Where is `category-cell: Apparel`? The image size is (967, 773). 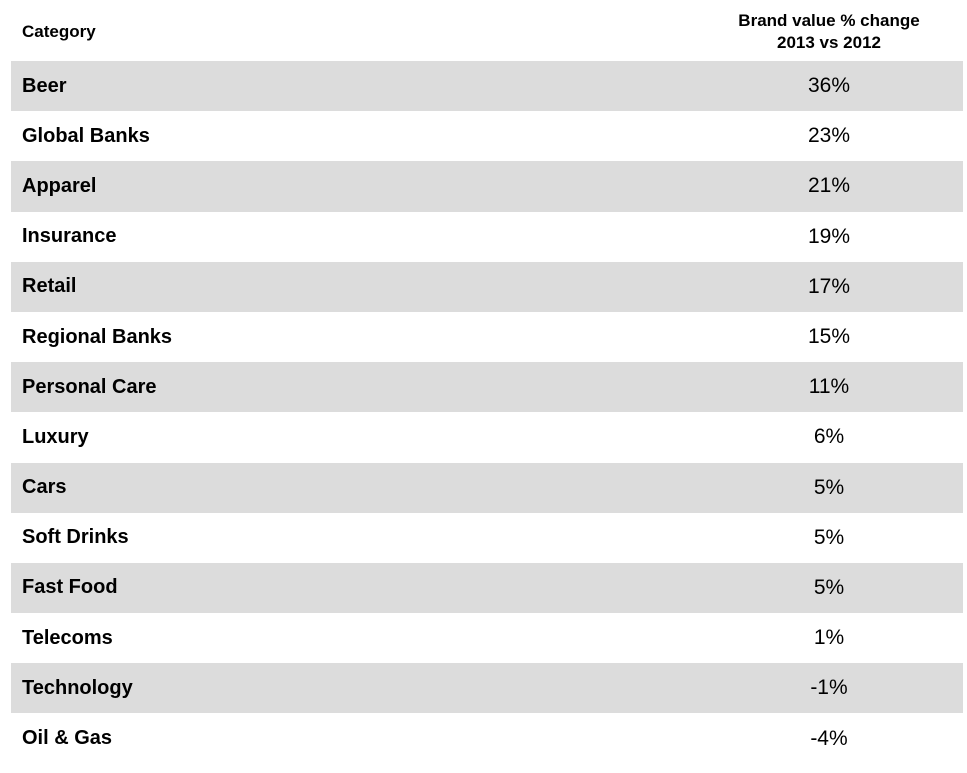 category-cell: Apparel is located at coordinates (59, 185).